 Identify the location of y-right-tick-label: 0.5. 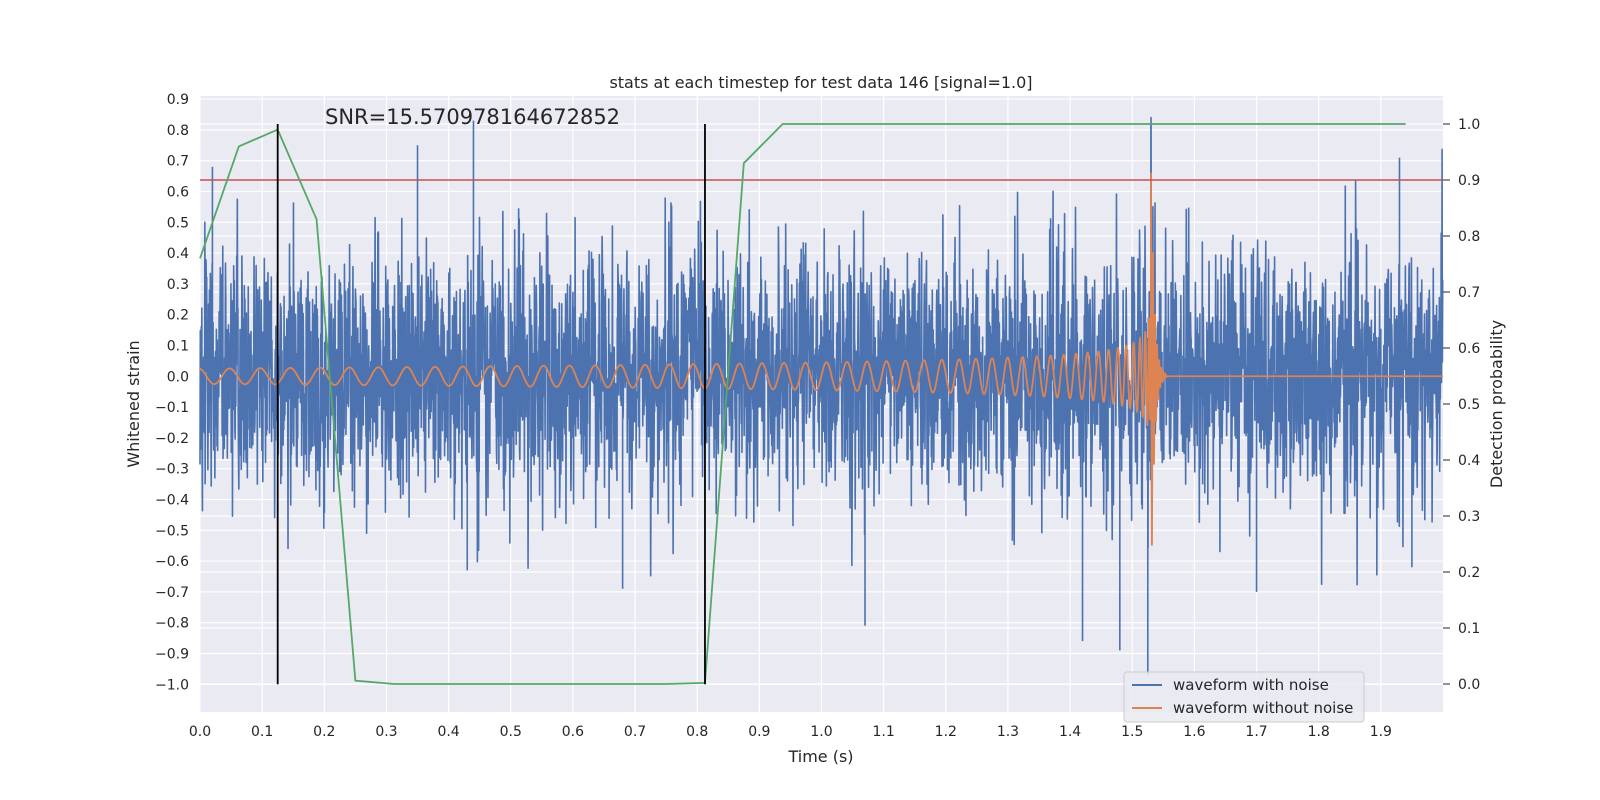
(1469, 405).